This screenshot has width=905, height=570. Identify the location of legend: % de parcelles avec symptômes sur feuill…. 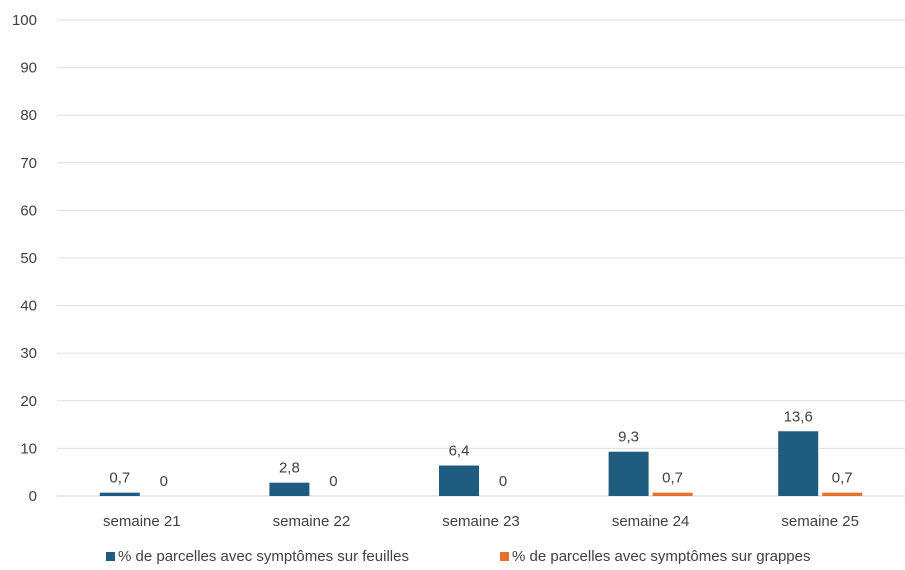
(452, 558).